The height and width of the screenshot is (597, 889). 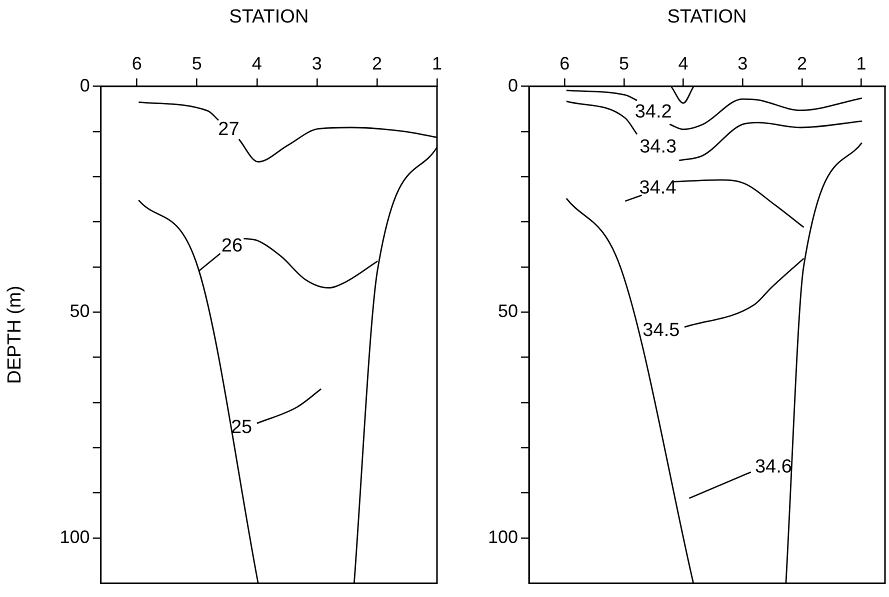 I want to click on series-label: 25, so click(x=241, y=427).